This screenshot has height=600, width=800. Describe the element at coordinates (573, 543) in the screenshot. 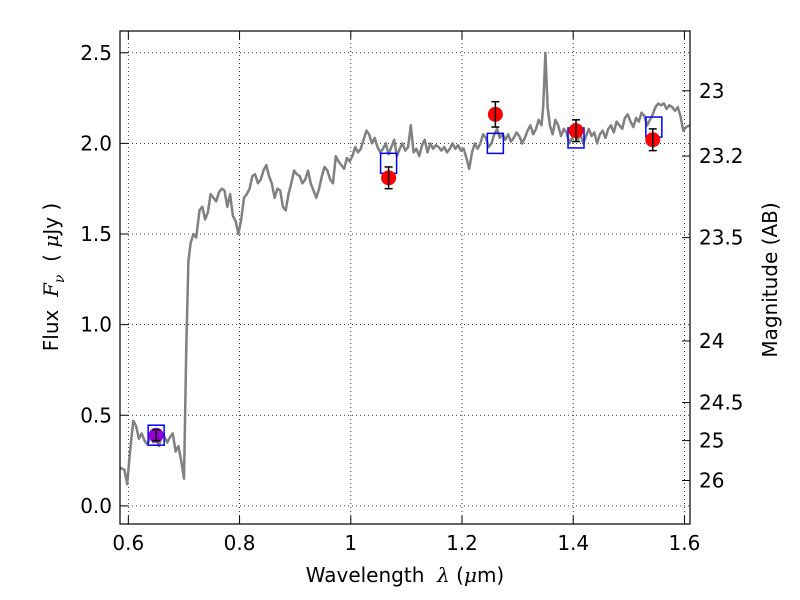

I see `x-tick-label: 1.4` at that location.